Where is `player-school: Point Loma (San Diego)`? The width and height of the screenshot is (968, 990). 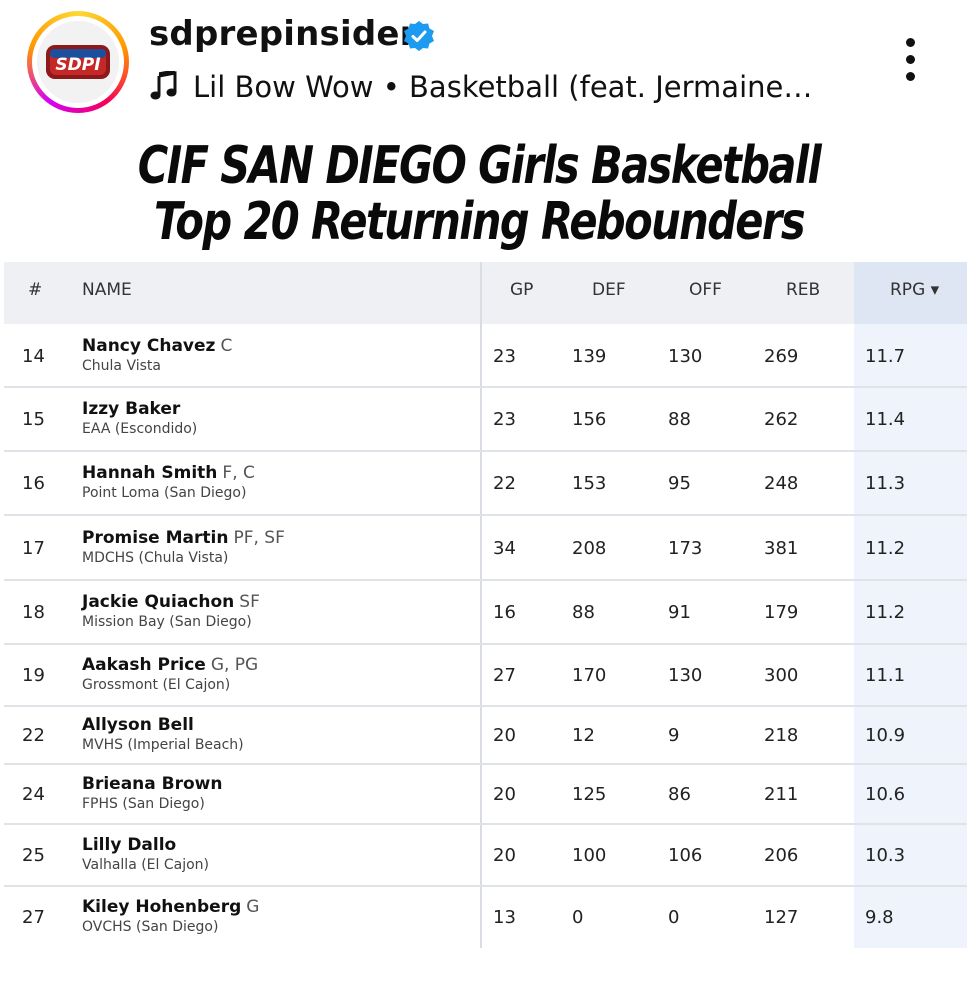
player-school: Point Loma (San Diego) is located at coordinates (164, 493).